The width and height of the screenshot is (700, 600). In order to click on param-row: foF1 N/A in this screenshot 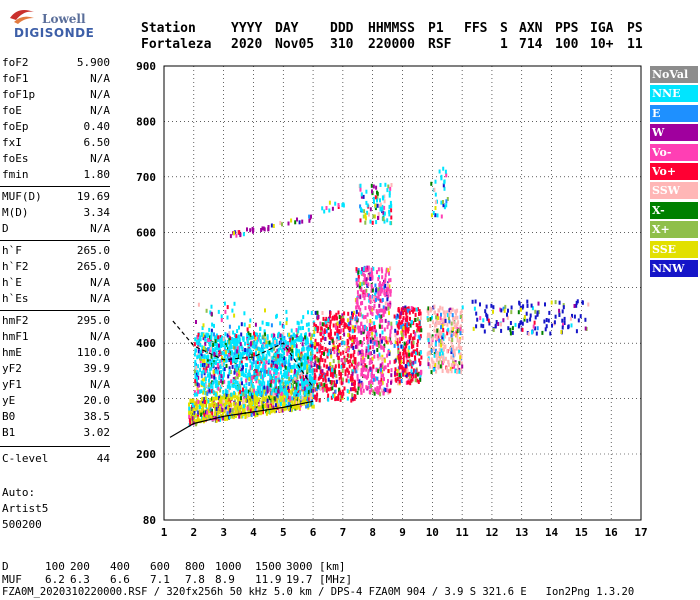, I will do `click(56, 80)`.